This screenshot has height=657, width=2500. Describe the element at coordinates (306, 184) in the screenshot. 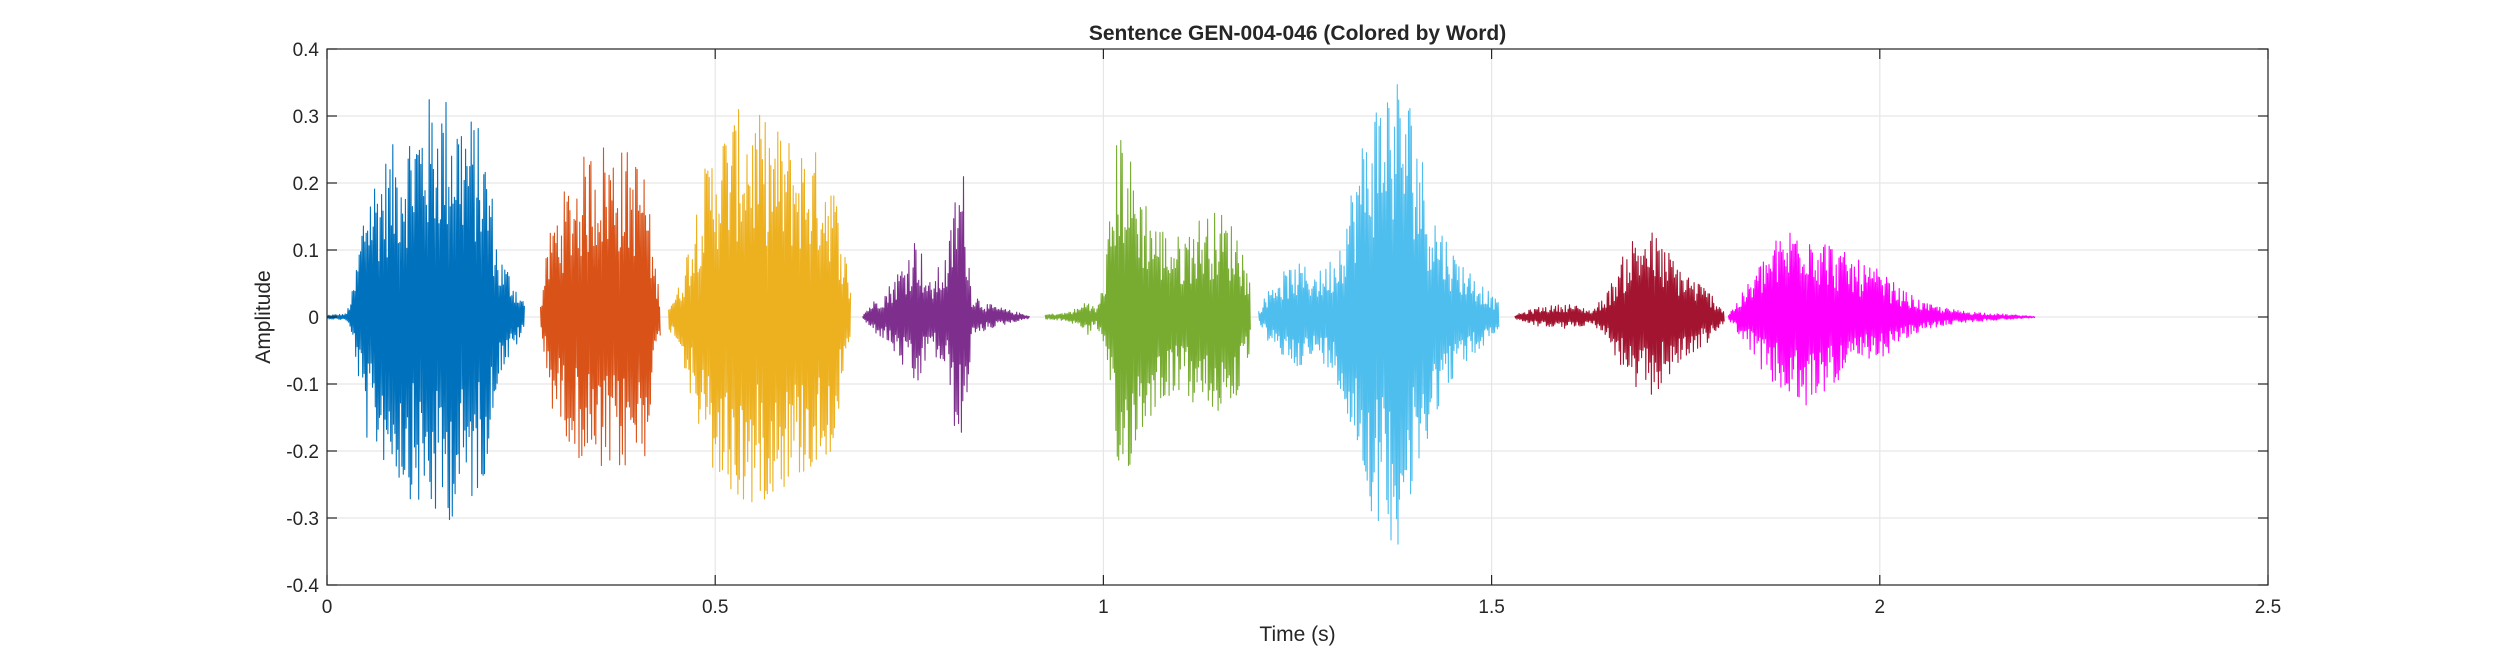

I see `y-tick-label: 0.2` at that location.